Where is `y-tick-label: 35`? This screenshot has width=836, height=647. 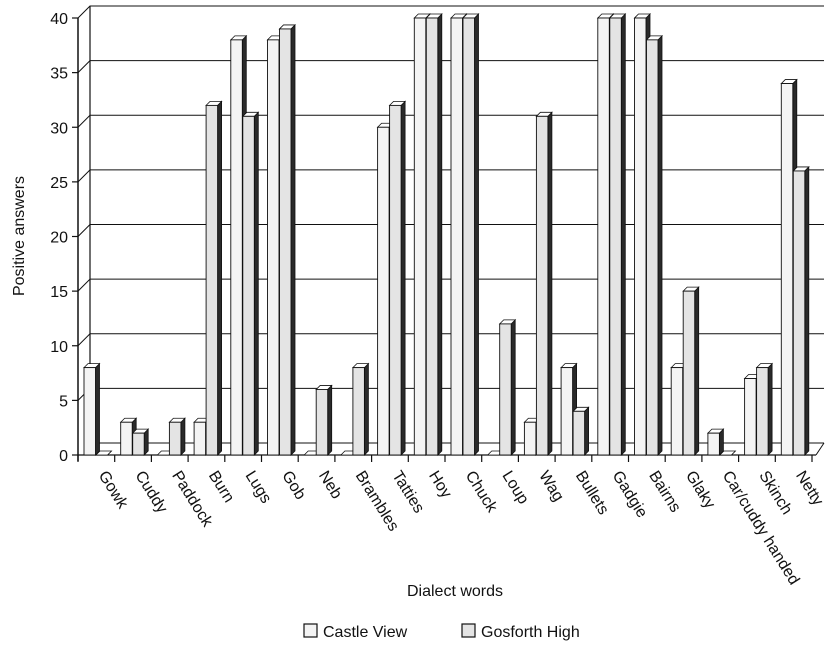 y-tick-label: 35 is located at coordinates (59, 74).